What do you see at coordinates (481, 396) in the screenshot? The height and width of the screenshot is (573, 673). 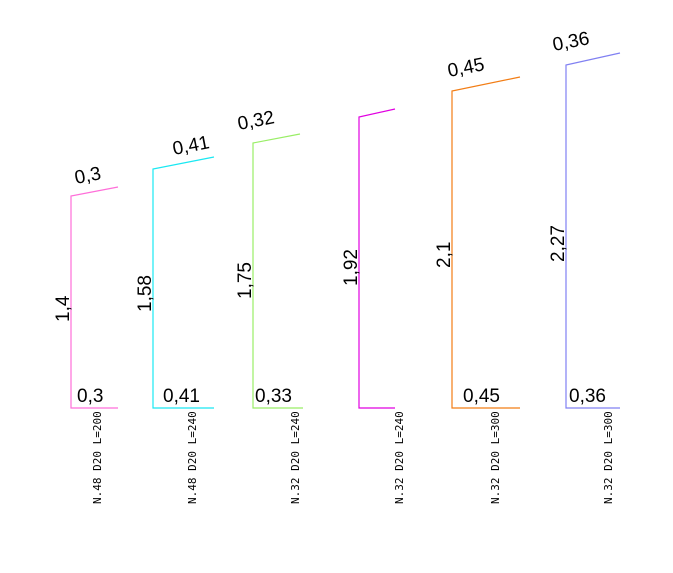 I see `rebar-5-bottom-leg-label: 0,45` at bounding box center [481, 396].